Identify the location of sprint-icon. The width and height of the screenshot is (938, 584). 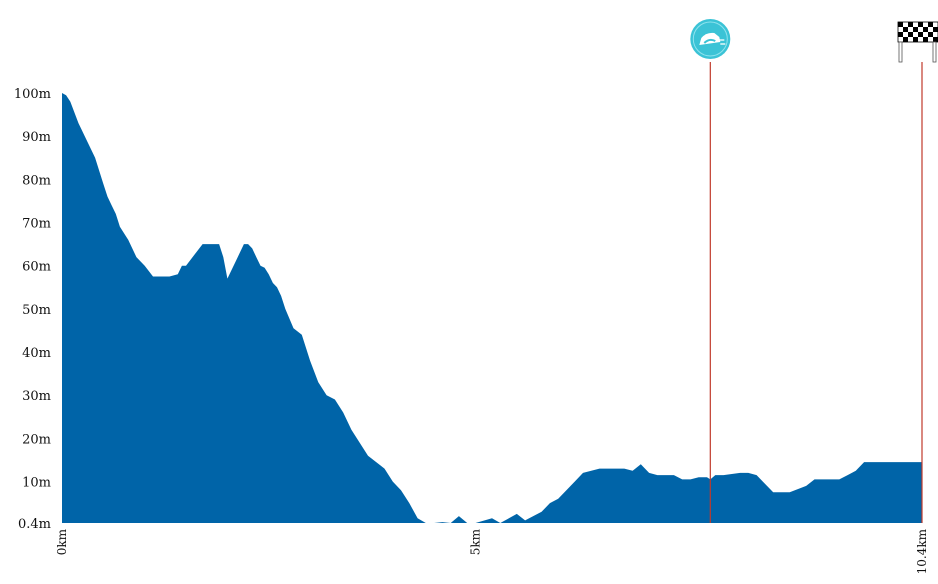
(710, 39).